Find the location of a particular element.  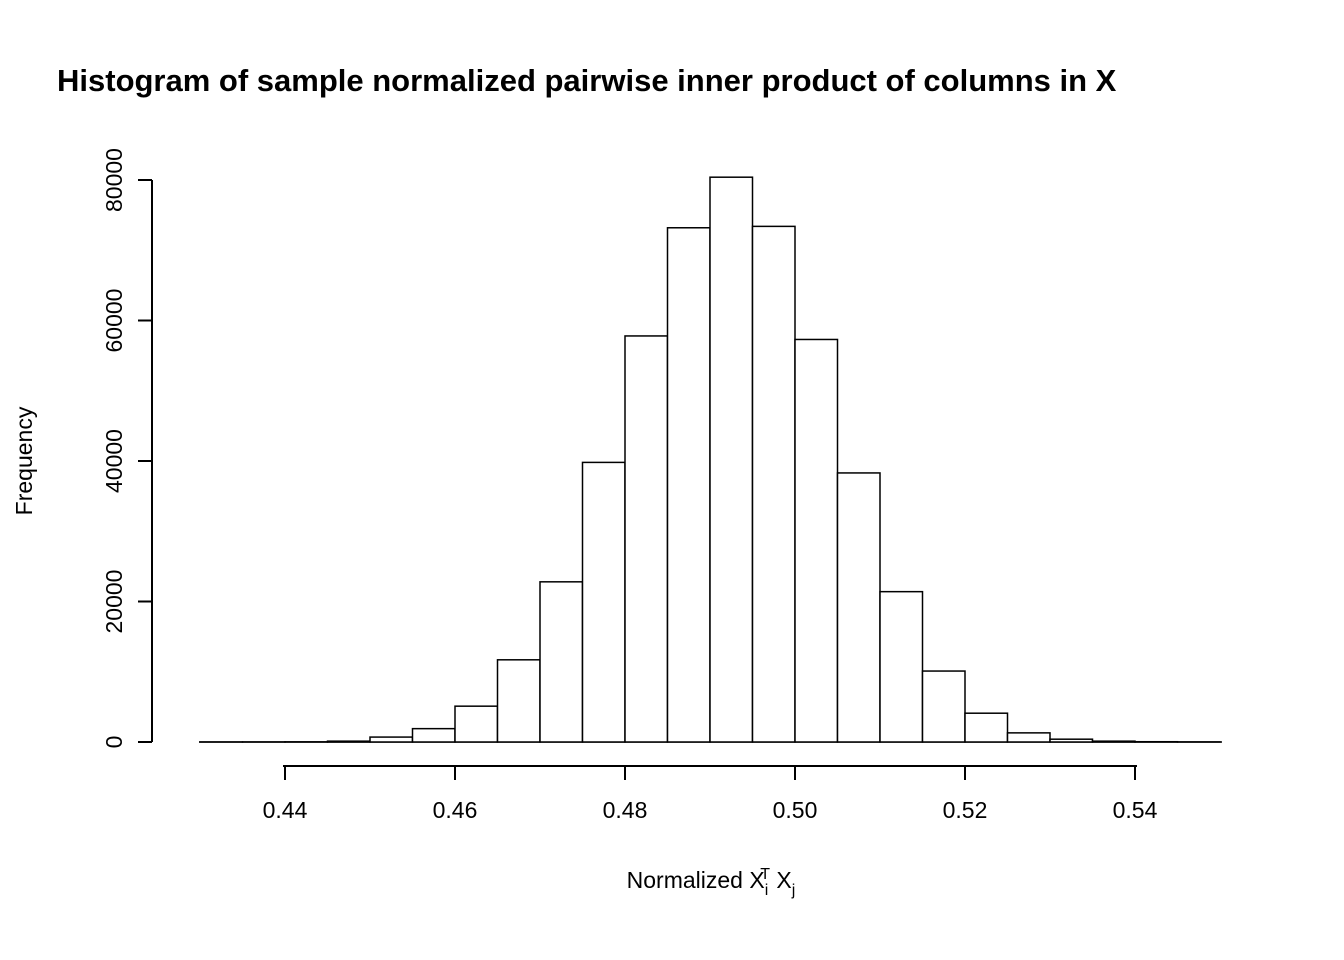

y-tick-label: 20000 is located at coordinates (114, 602).